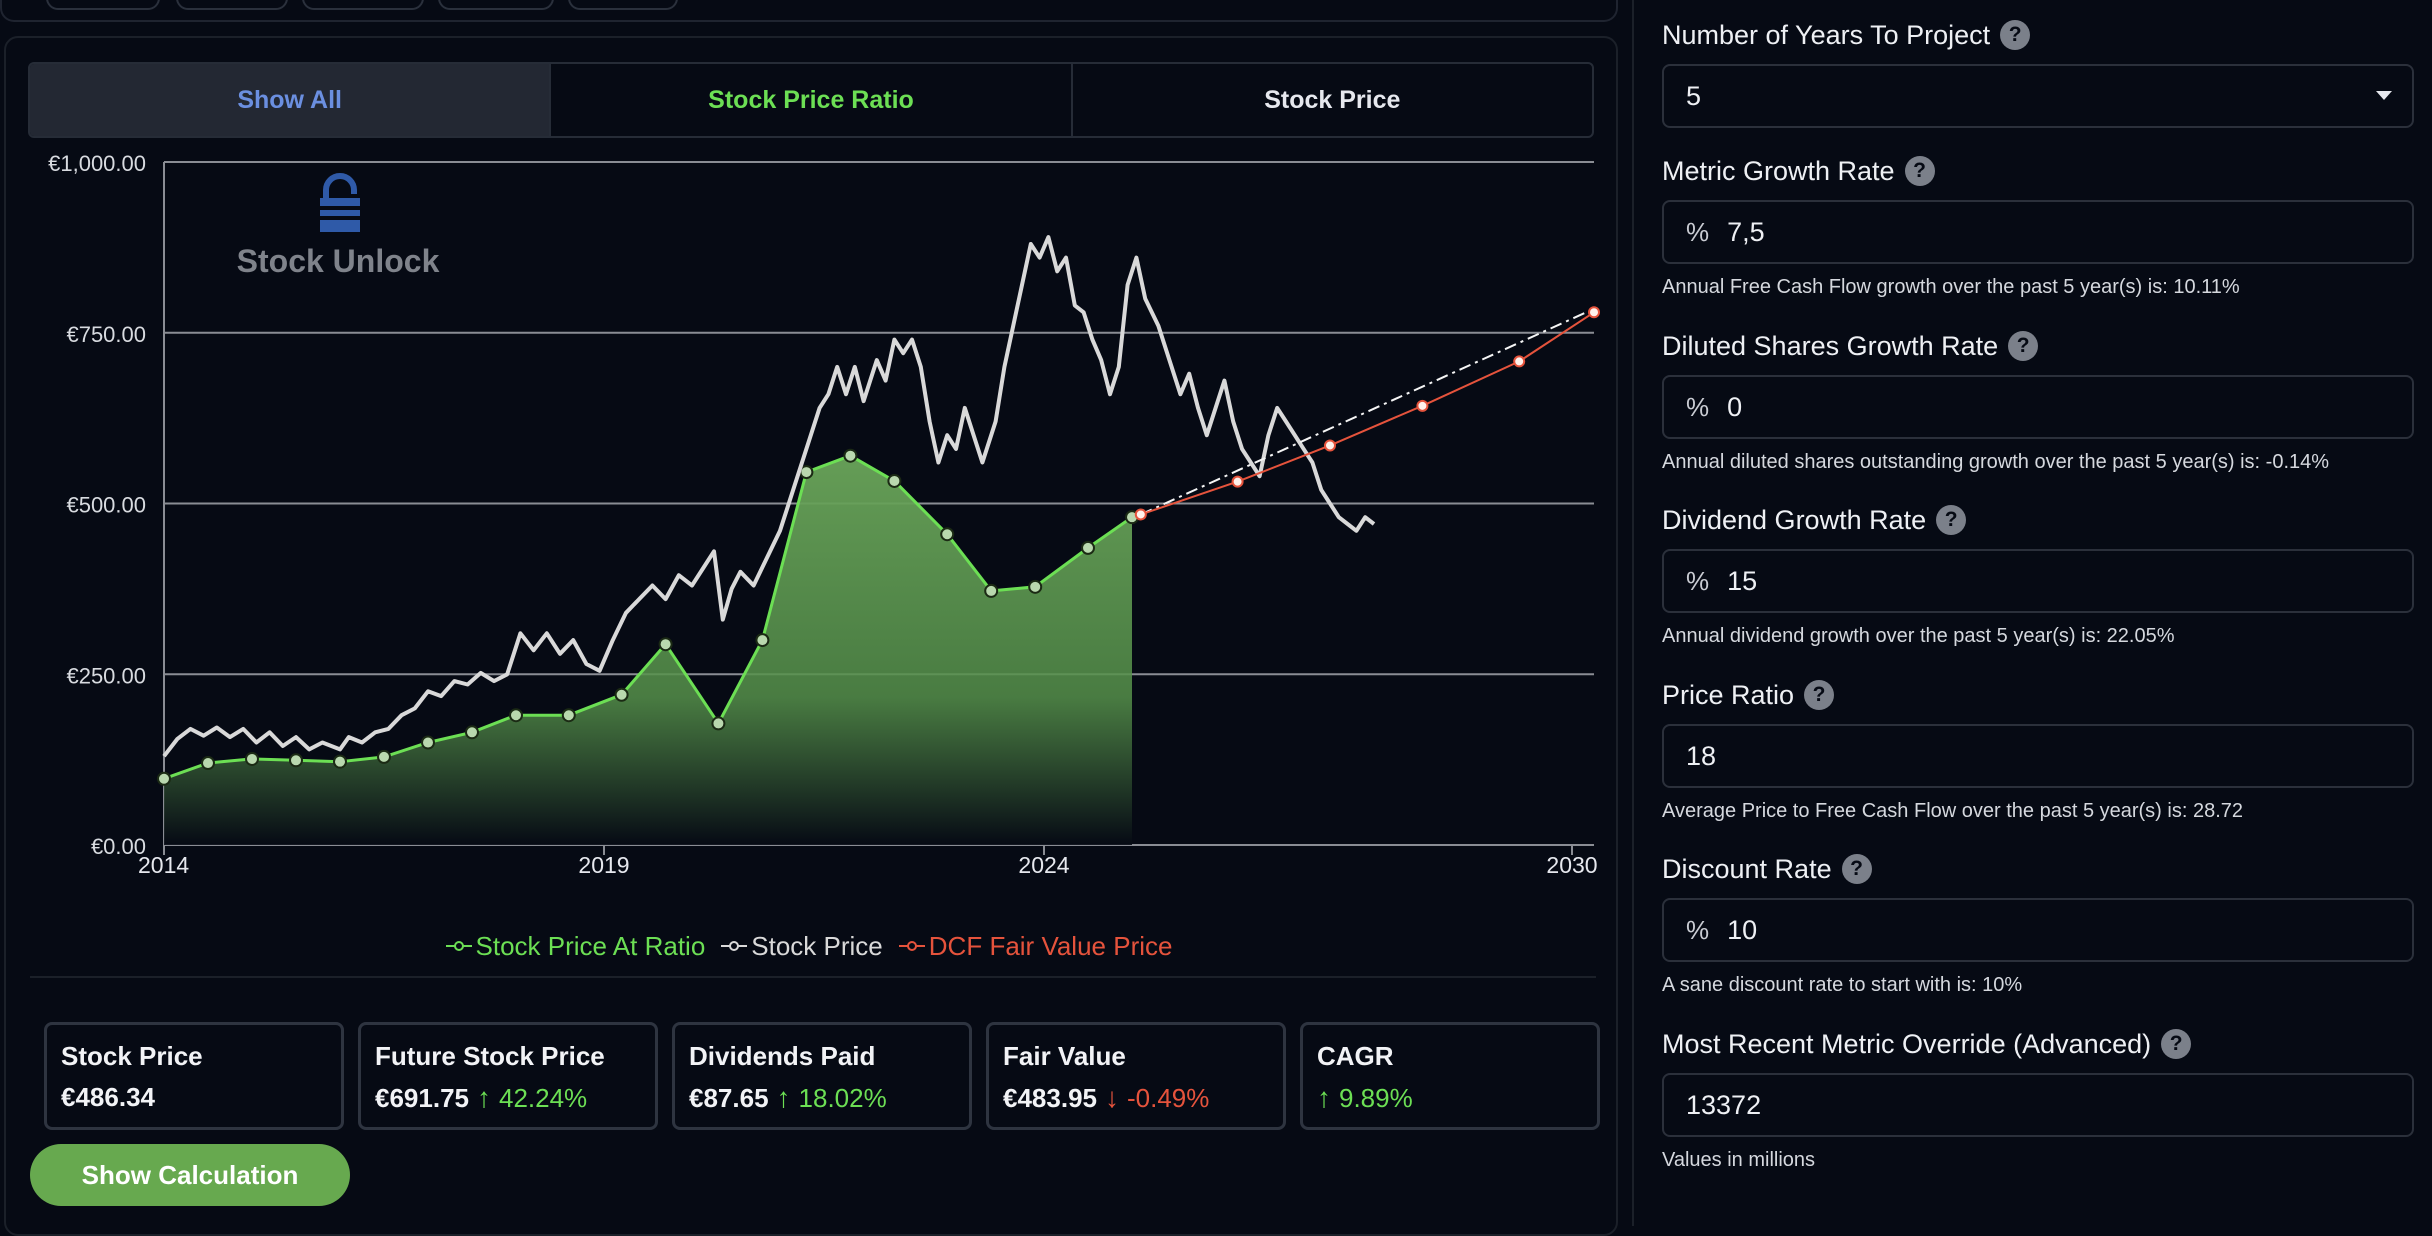 The width and height of the screenshot is (2432, 1236). I want to click on field-label: Dividend Growth Rate, so click(1794, 519).